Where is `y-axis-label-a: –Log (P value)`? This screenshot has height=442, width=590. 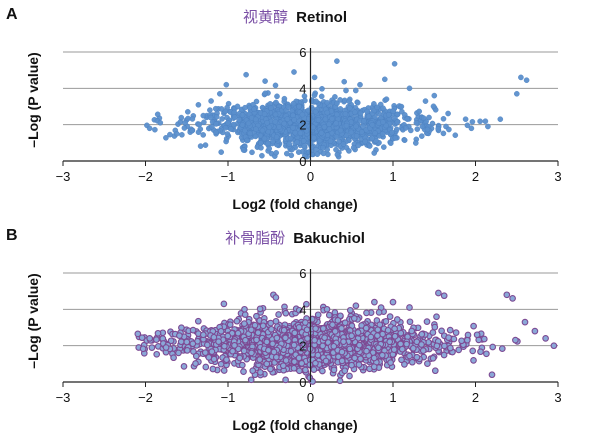 y-axis-label-a: –Log (P value) is located at coordinates (33, 100).